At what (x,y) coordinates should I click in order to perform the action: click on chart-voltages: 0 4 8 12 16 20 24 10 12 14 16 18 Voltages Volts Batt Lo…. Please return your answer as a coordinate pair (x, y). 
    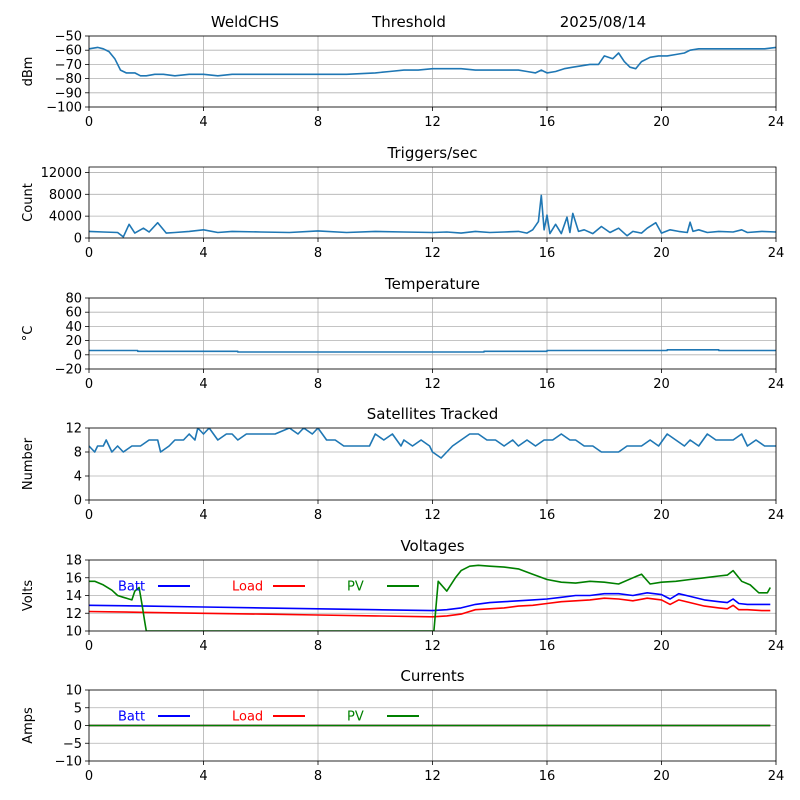
    Looking at the image, I should click on (402, 595).